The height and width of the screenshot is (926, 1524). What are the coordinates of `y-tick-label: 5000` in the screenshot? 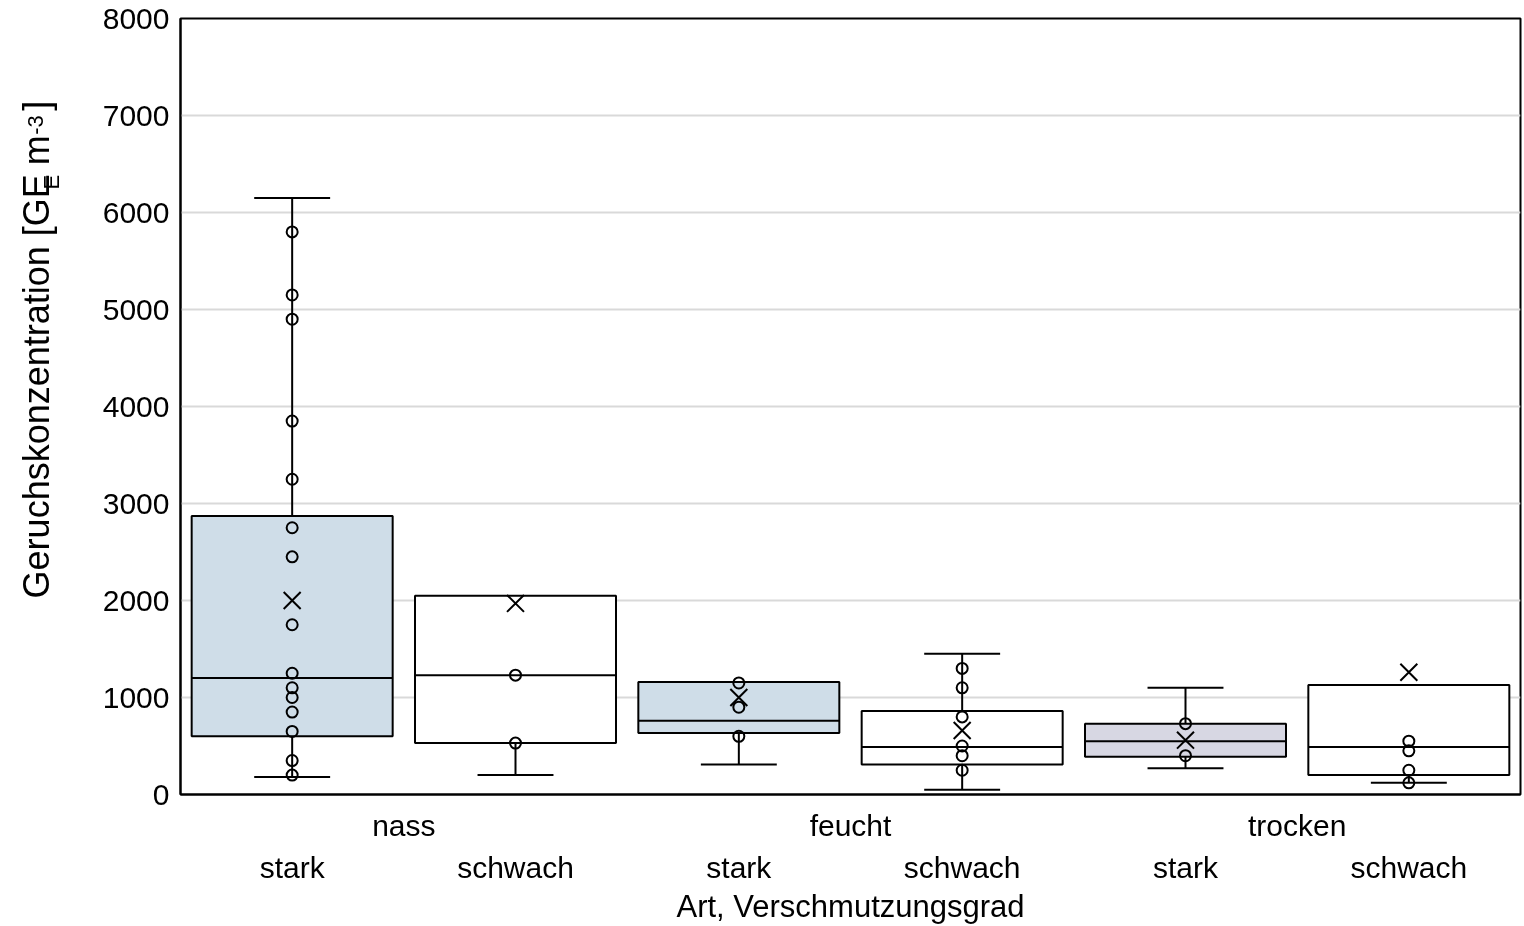 It's located at (136, 309).